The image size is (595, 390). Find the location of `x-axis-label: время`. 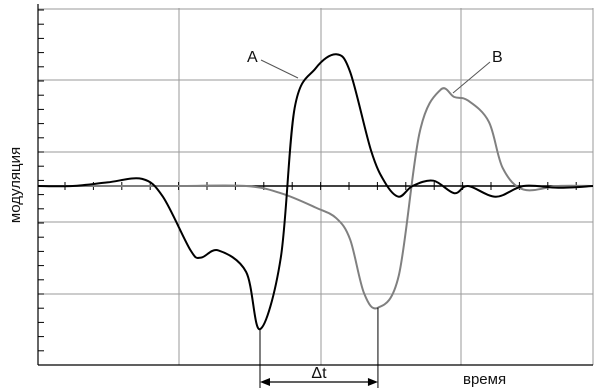

x-axis-label: время is located at coordinates (484, 379).